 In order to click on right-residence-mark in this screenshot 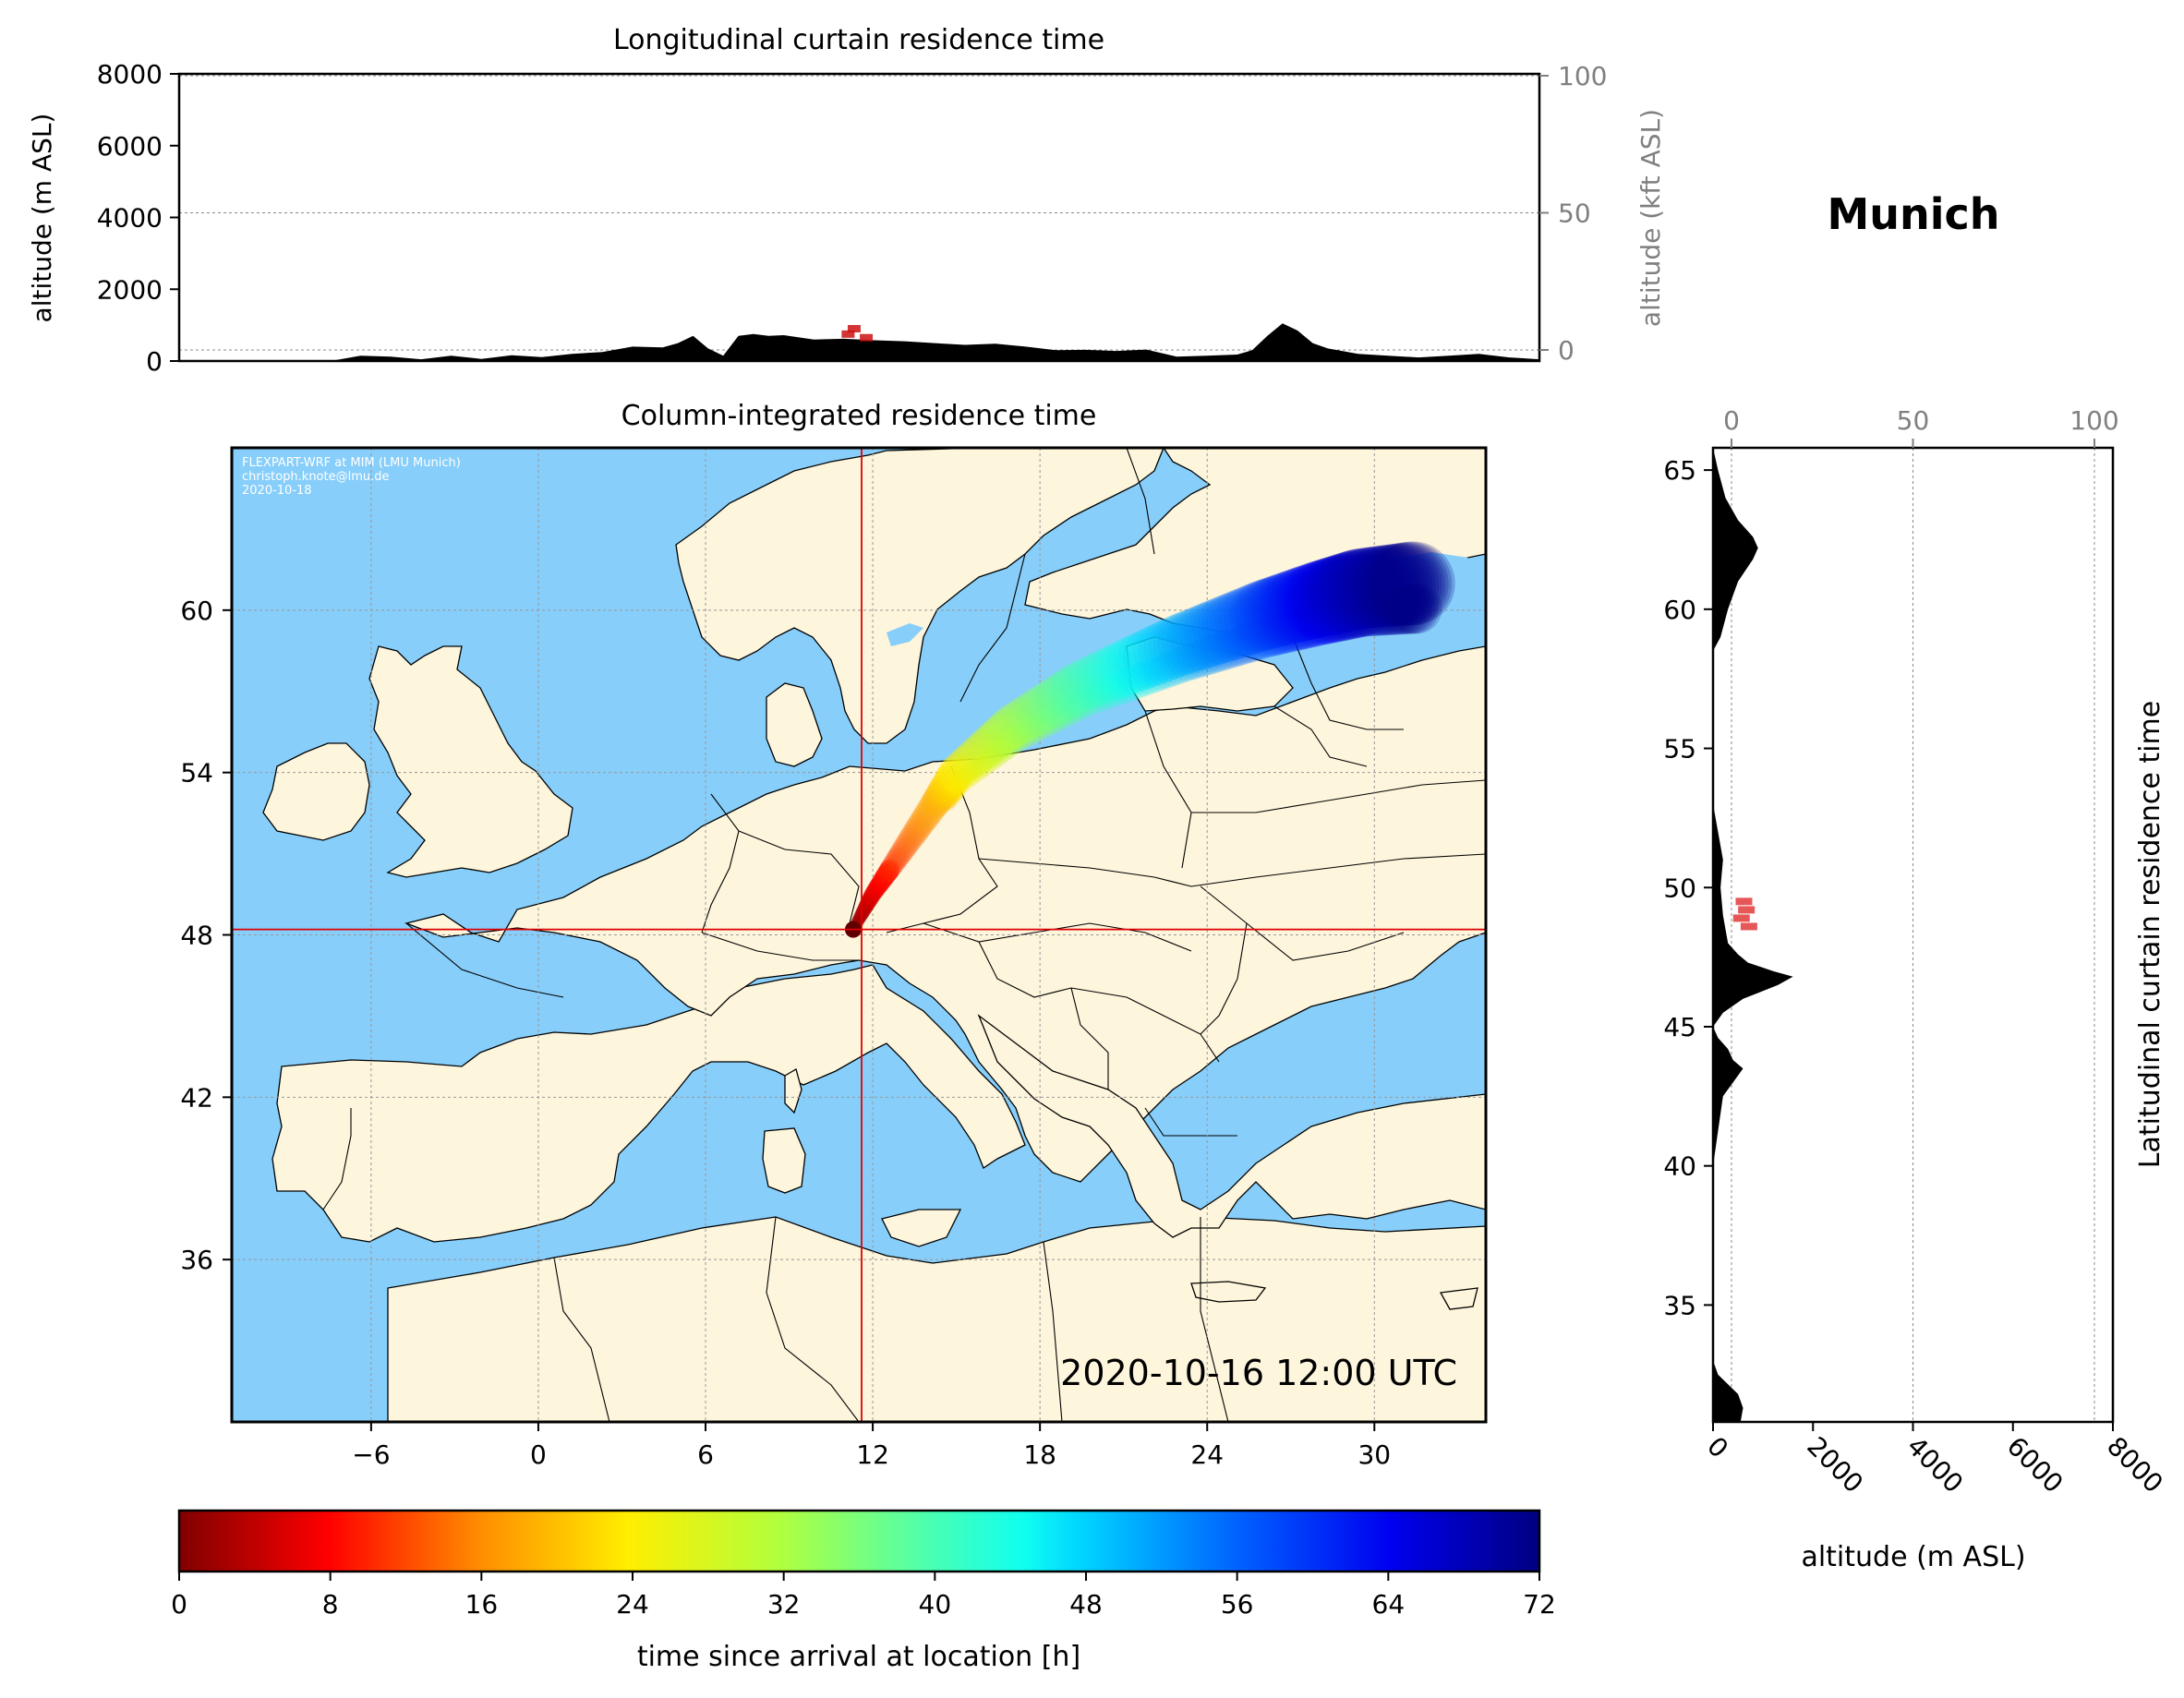, I will do `click(1748, 926)`.